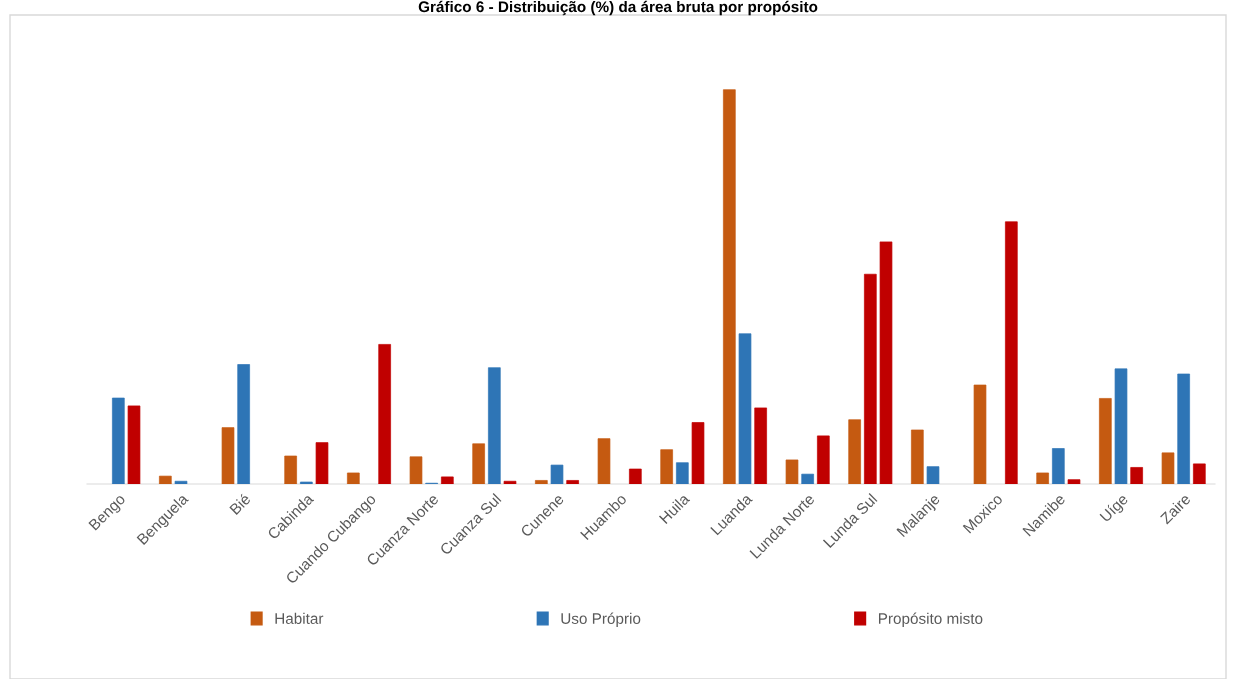  What do you see at coordinates (618, 8) in the screenshot?
I see `chart-title: Gráfico 6 - Distribuição (%) da área bruta por propósito` at bounding box center [618, 8].